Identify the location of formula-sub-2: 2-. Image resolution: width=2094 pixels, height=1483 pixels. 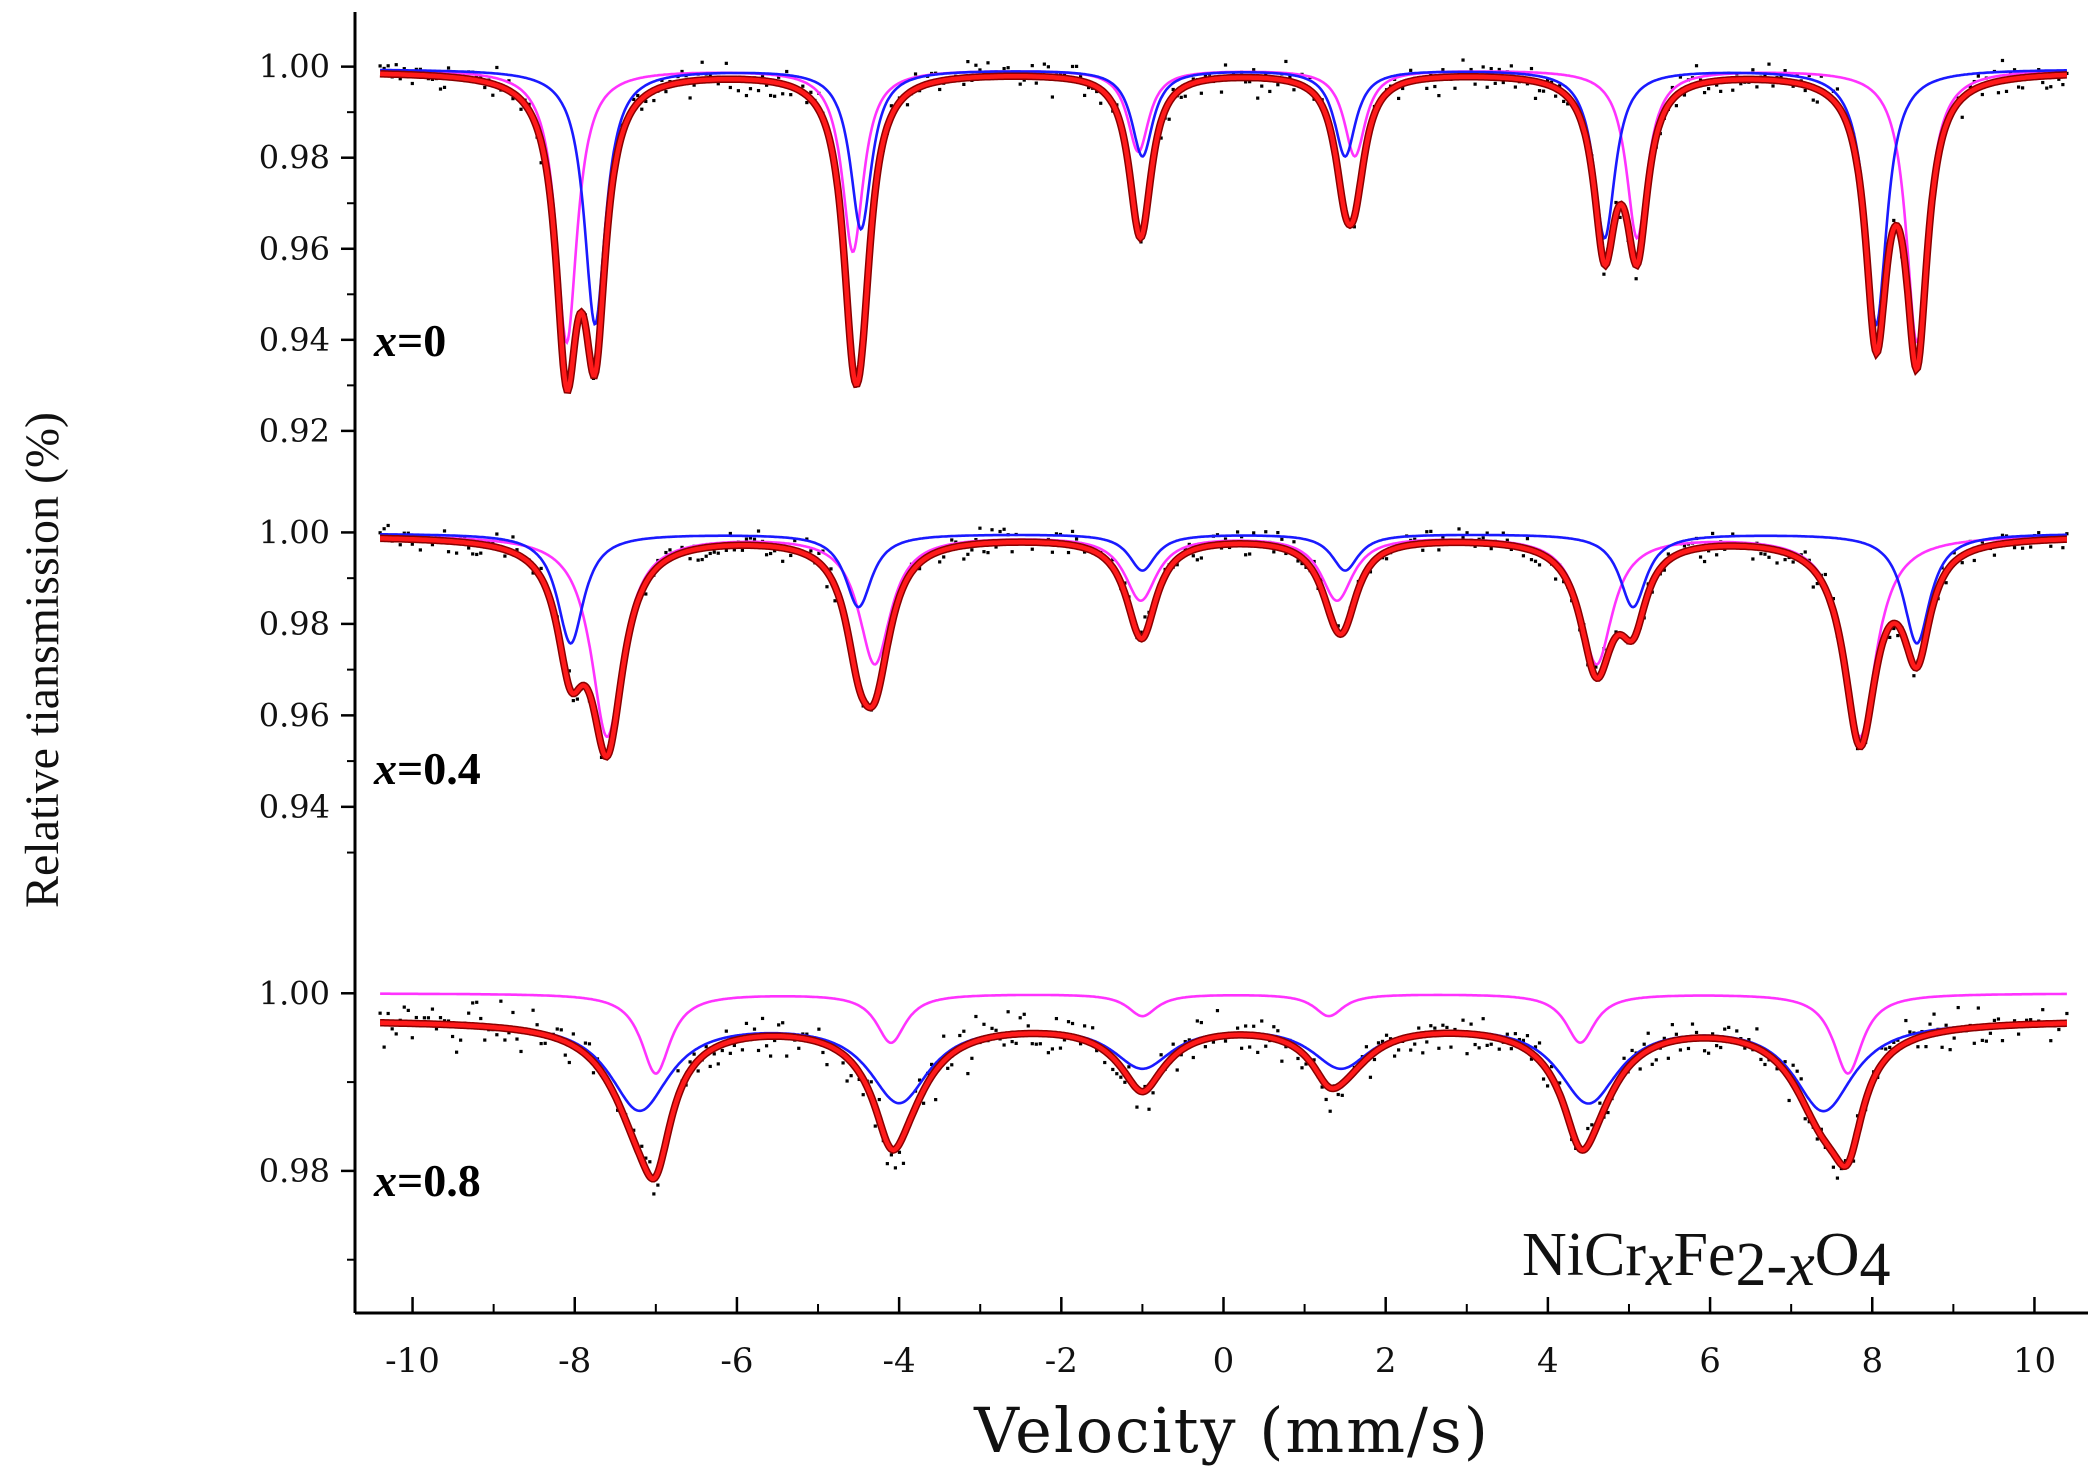
(1762, 1265).